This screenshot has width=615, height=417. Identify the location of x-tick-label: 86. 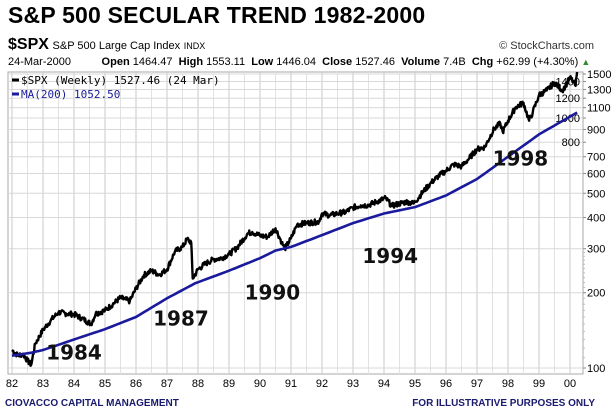
(136, 384).